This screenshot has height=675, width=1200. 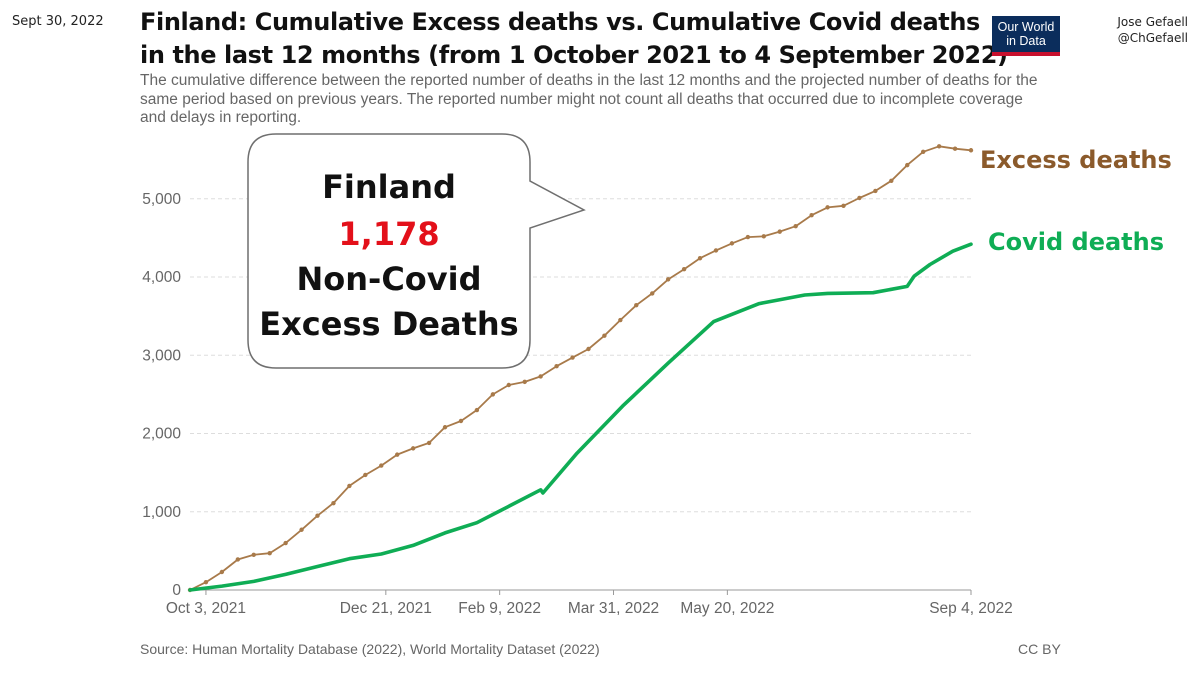 I want to click on y-tick-label: 1,000, so click(x=161, y=512).